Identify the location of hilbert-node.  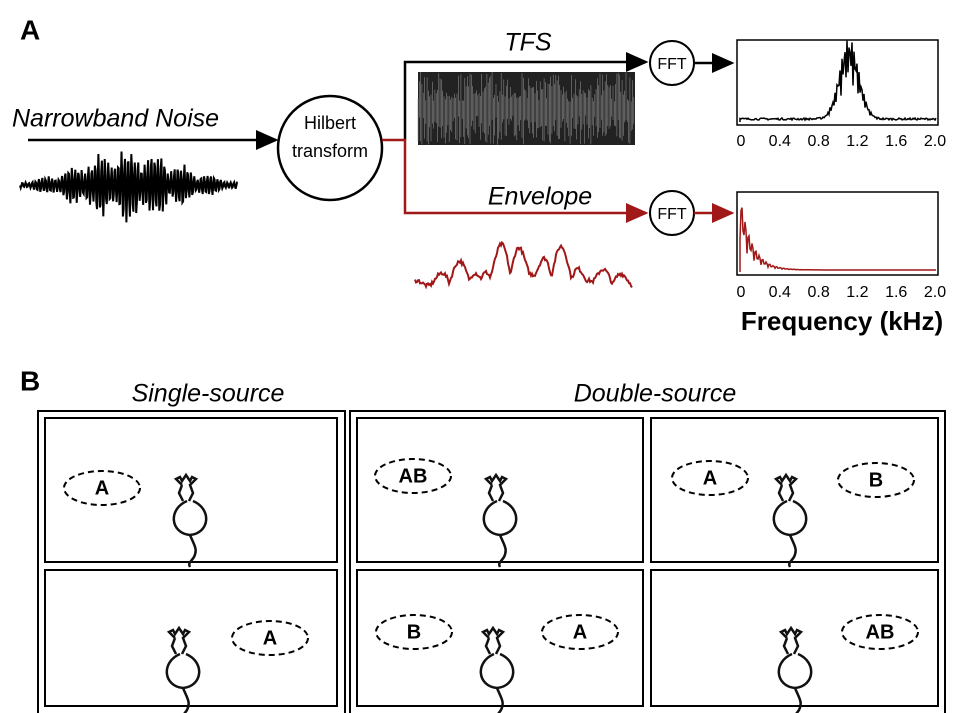
(330, 148).